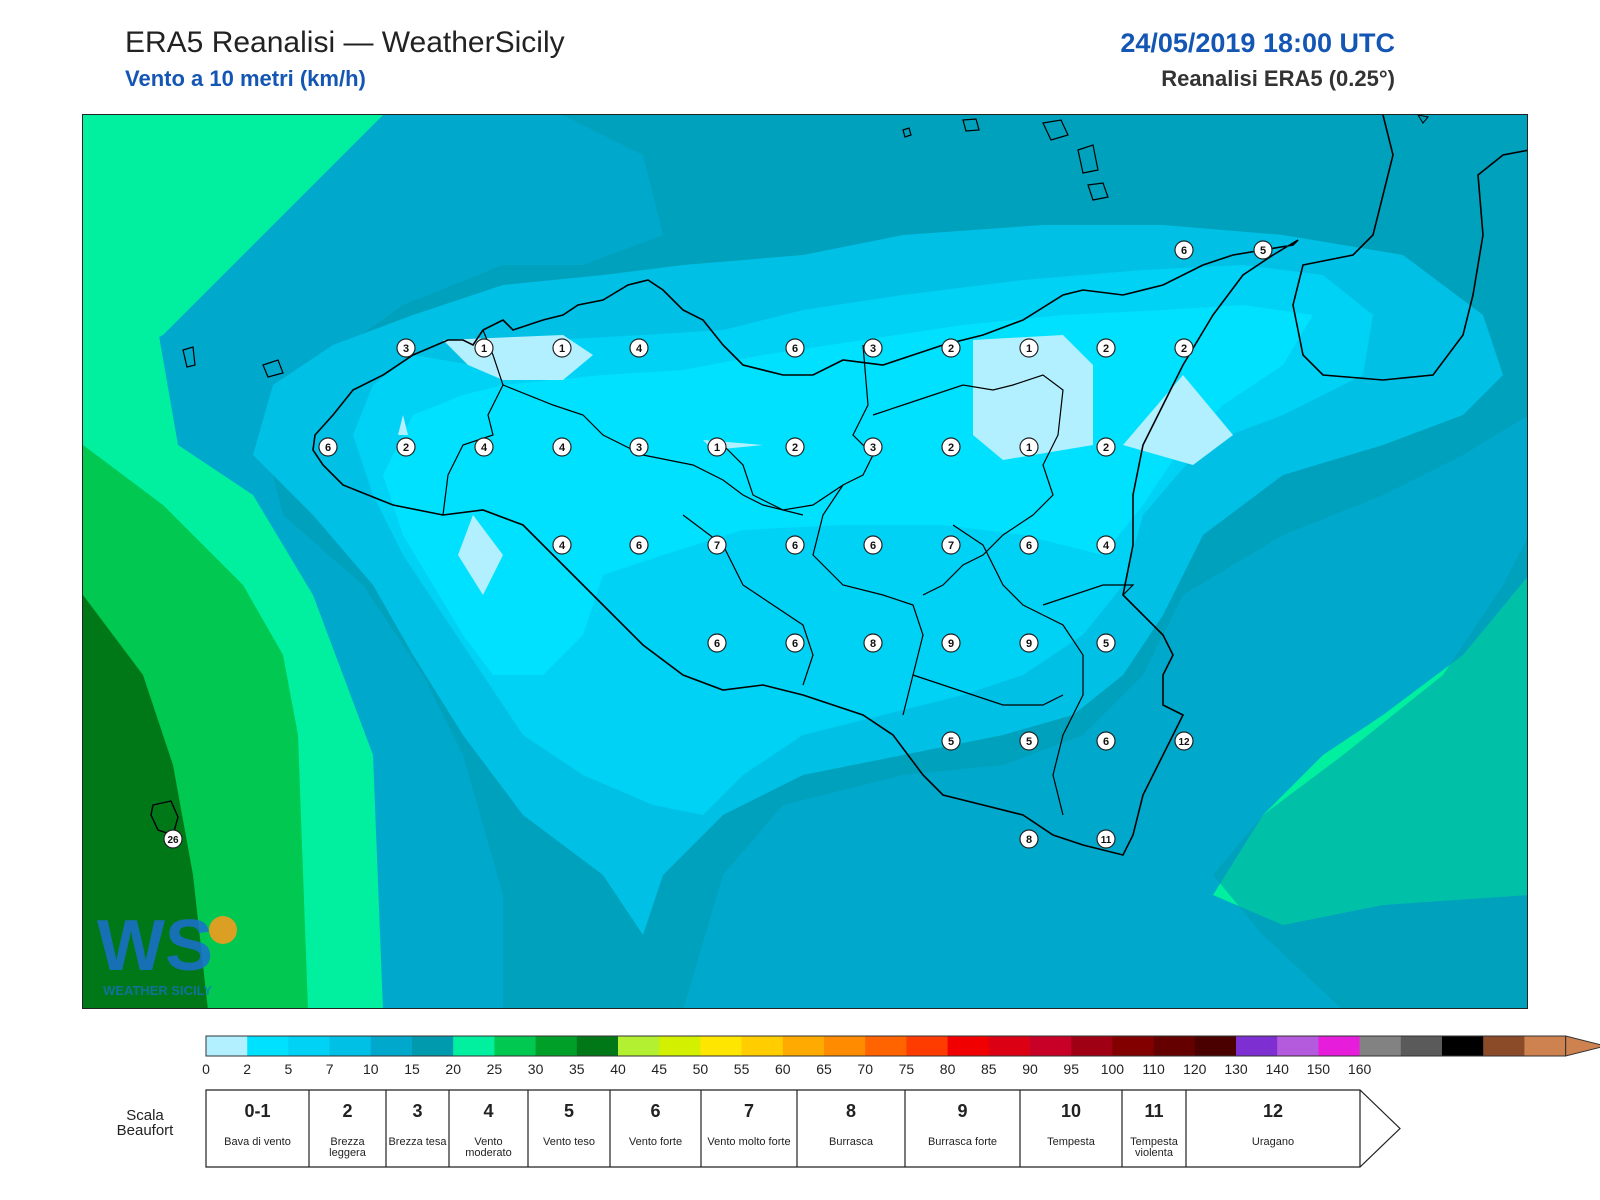 This screenshot has width=1600, height=1200. I want to click on colorbar-tick-label: 10, so click(371, 1069).